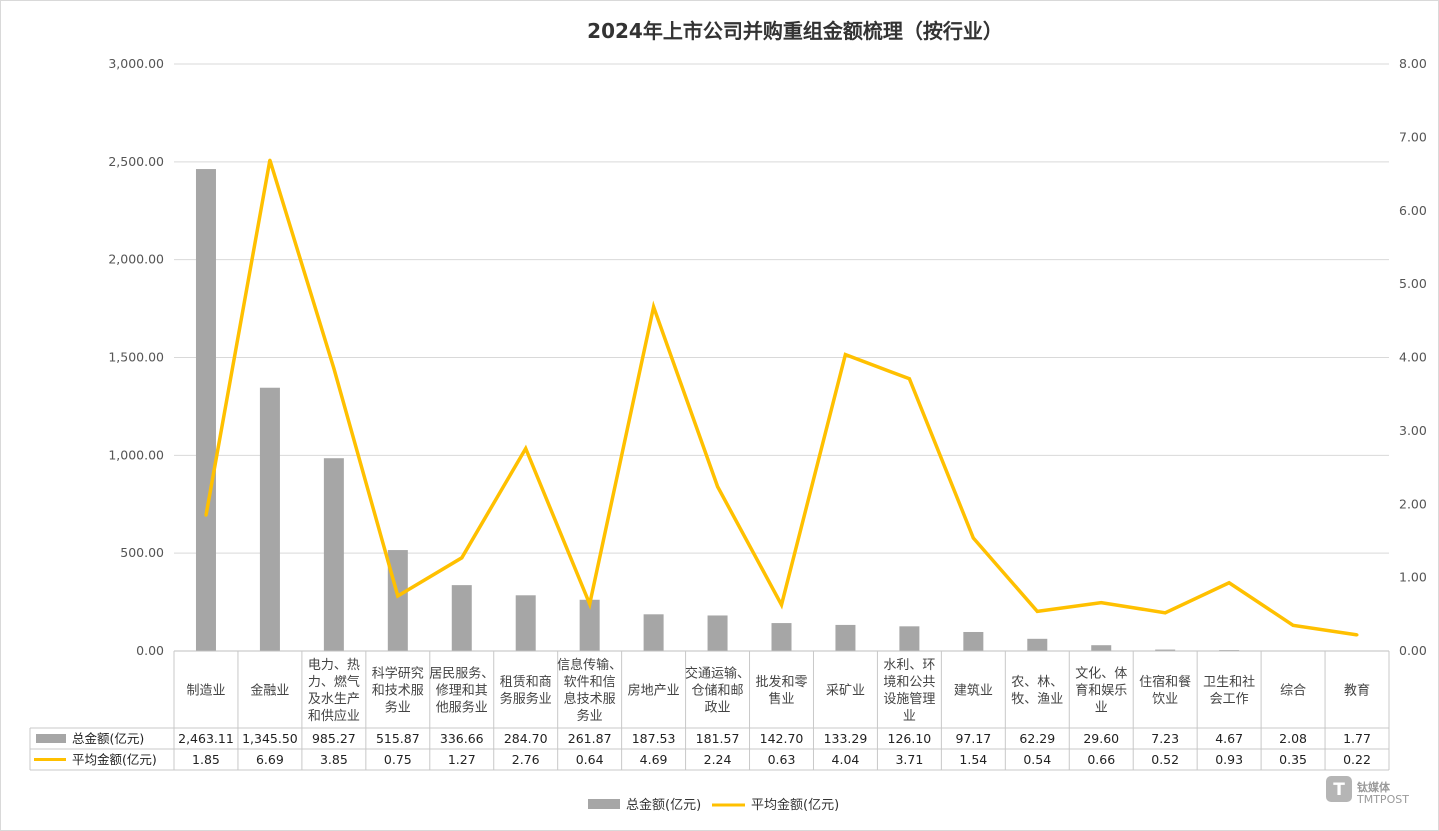  What do you see at coordinates (136, 63) in the screenshot?
I see `y-left-tick-label: 3,000.00` at bounding box center [136, 63].